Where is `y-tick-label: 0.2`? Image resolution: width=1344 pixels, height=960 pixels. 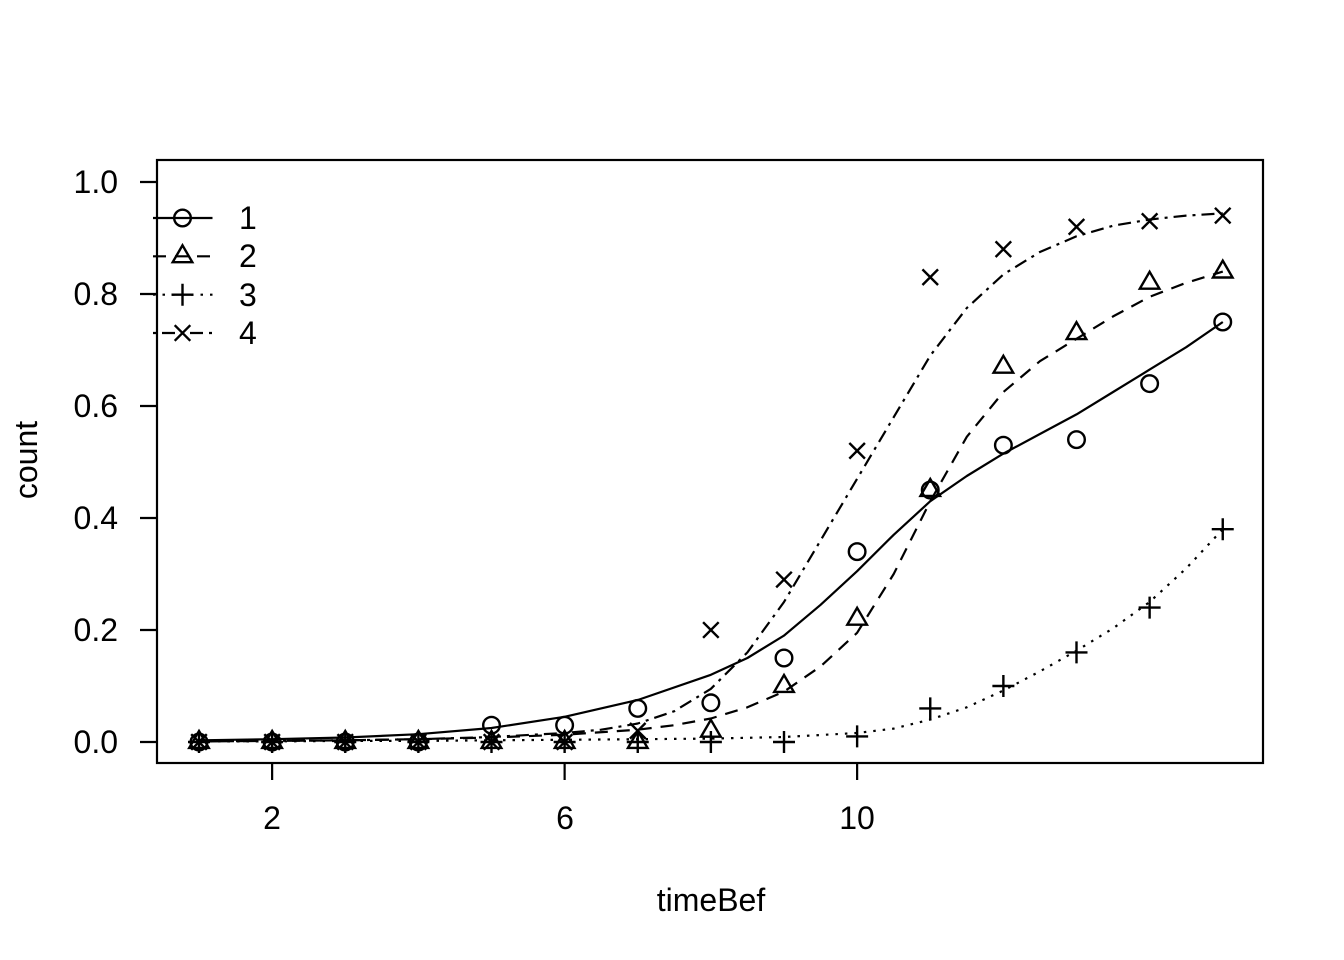
y-tick-label: 0.2 is located at coordinates (95, 630).